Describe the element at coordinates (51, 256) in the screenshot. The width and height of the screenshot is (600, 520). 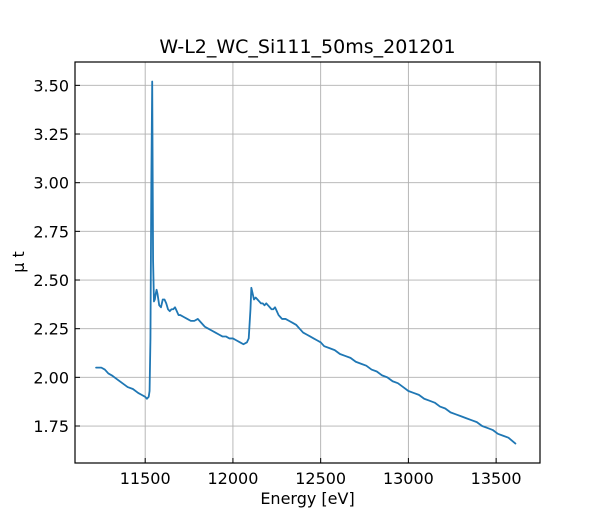
I see `y-tick-labels: 1.75 2.00 2.25 2.50 2.75 3.00 3.25 3.50` at that location.